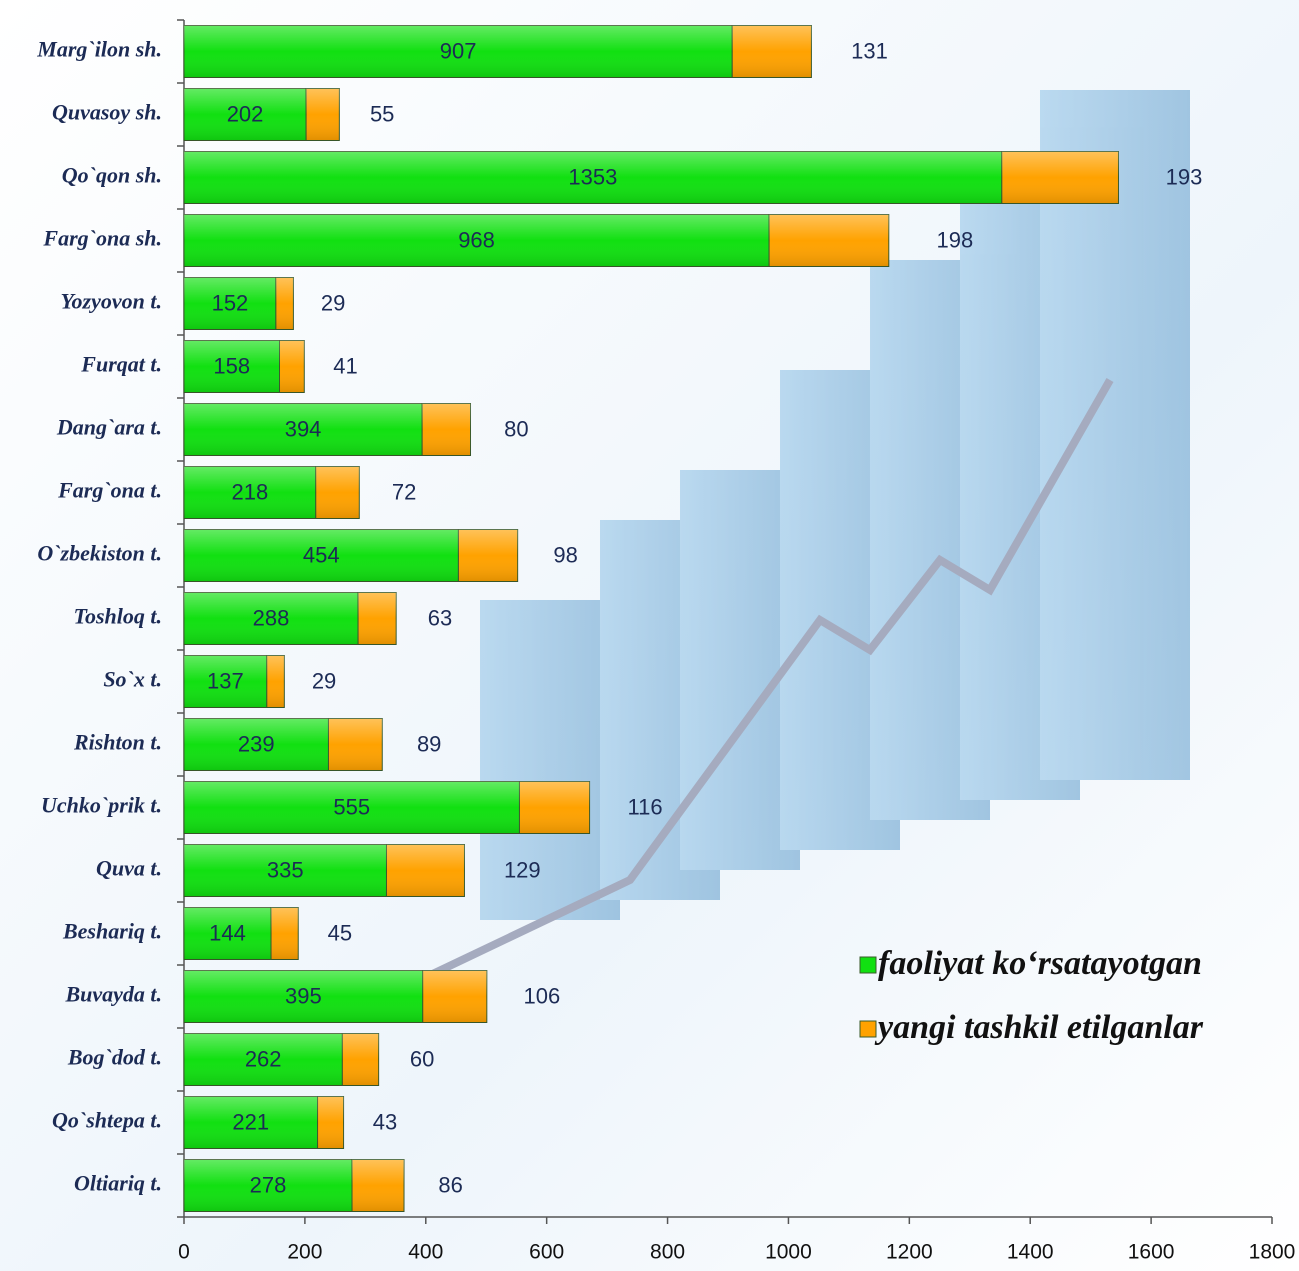  What do you see at coordinates (909, 1252) in the screenshot?
I see `x-tick-label: 1200` at bounding box center [909, 1252].